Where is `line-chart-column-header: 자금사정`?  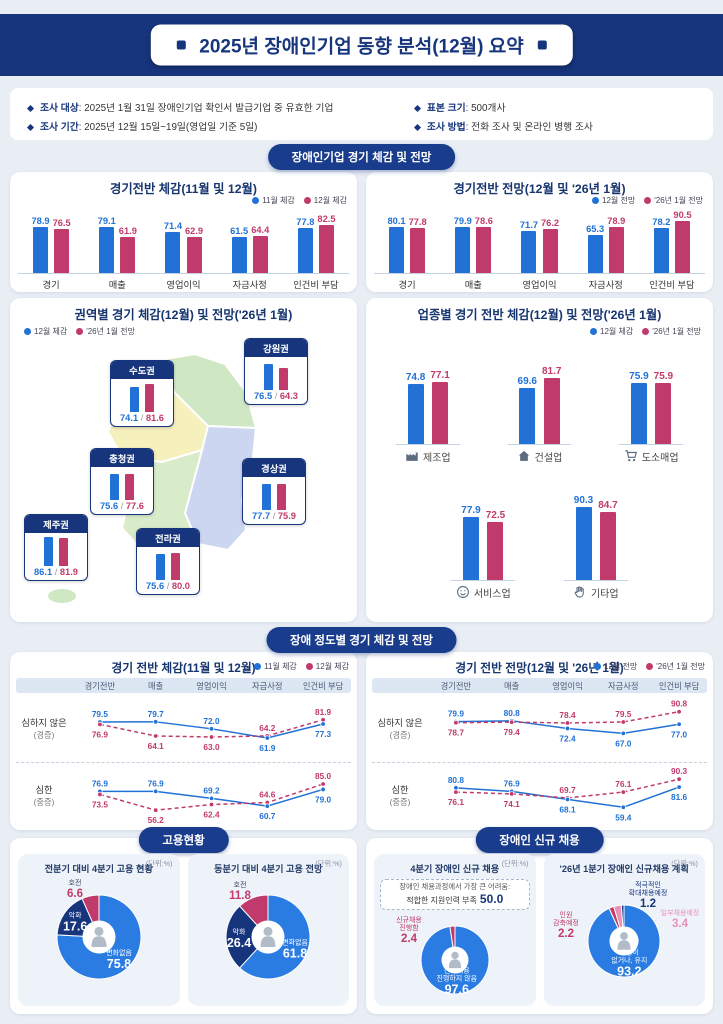
line-chart-column-header: 자금사정 is located at coordinates (267, 685).